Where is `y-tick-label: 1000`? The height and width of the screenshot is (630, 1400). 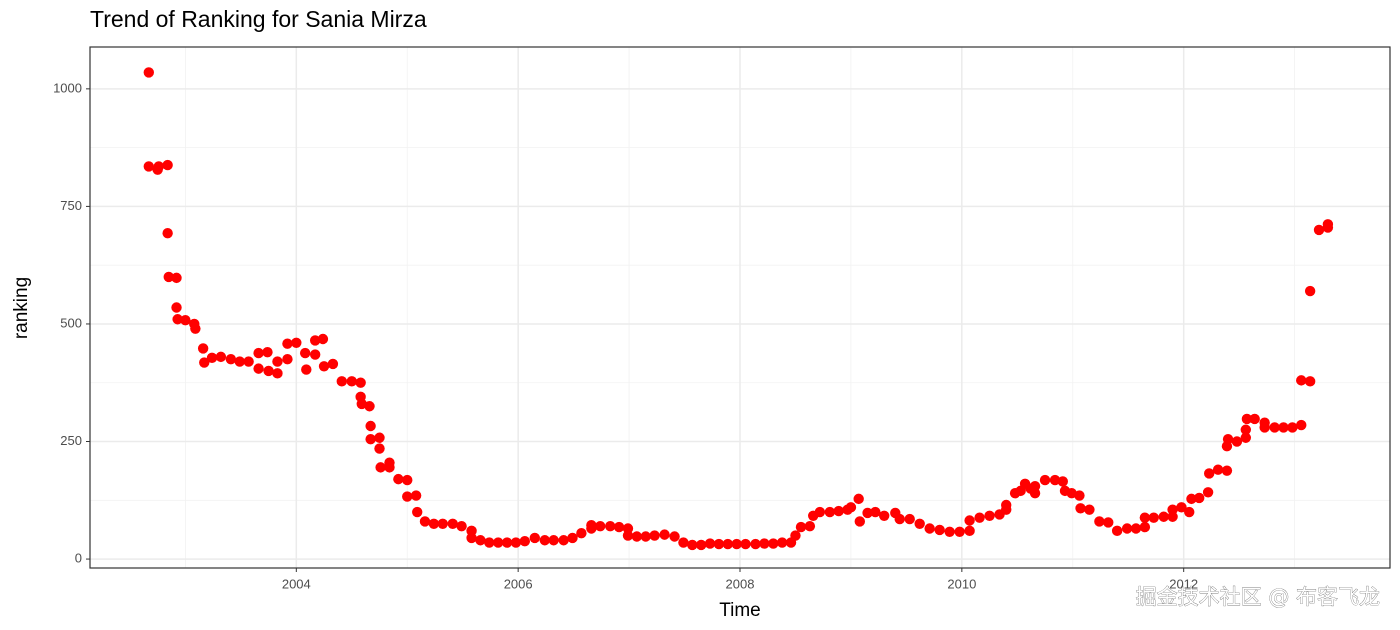 y-tick-label: 1000 is located at coordinates (67, 87).